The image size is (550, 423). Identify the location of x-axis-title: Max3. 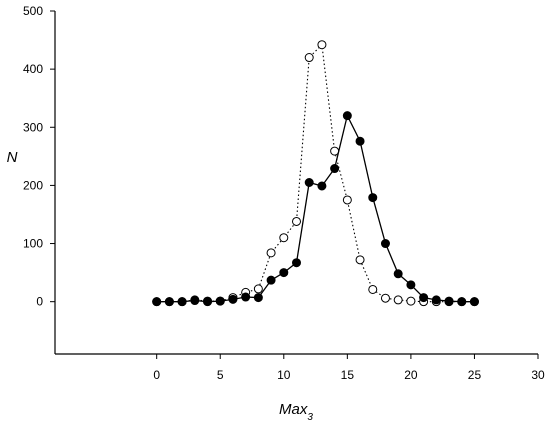
(296, 412).